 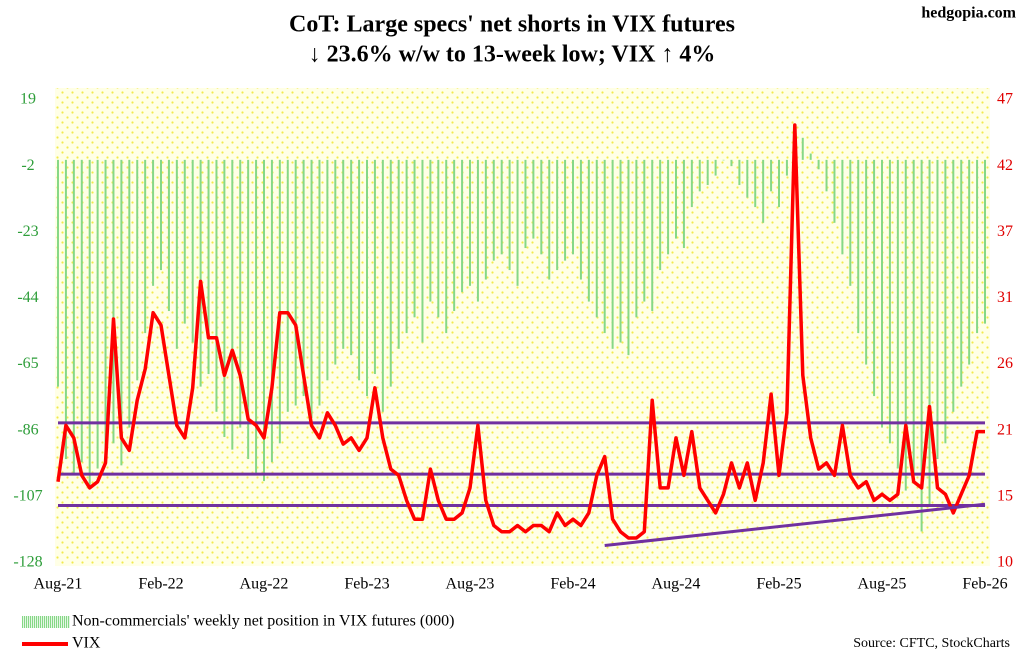 I want to click on chart-subtitle: ↓ 23.6% w/w to 13-week low; VIX ↑ 4%, so click(x=512, y=55).